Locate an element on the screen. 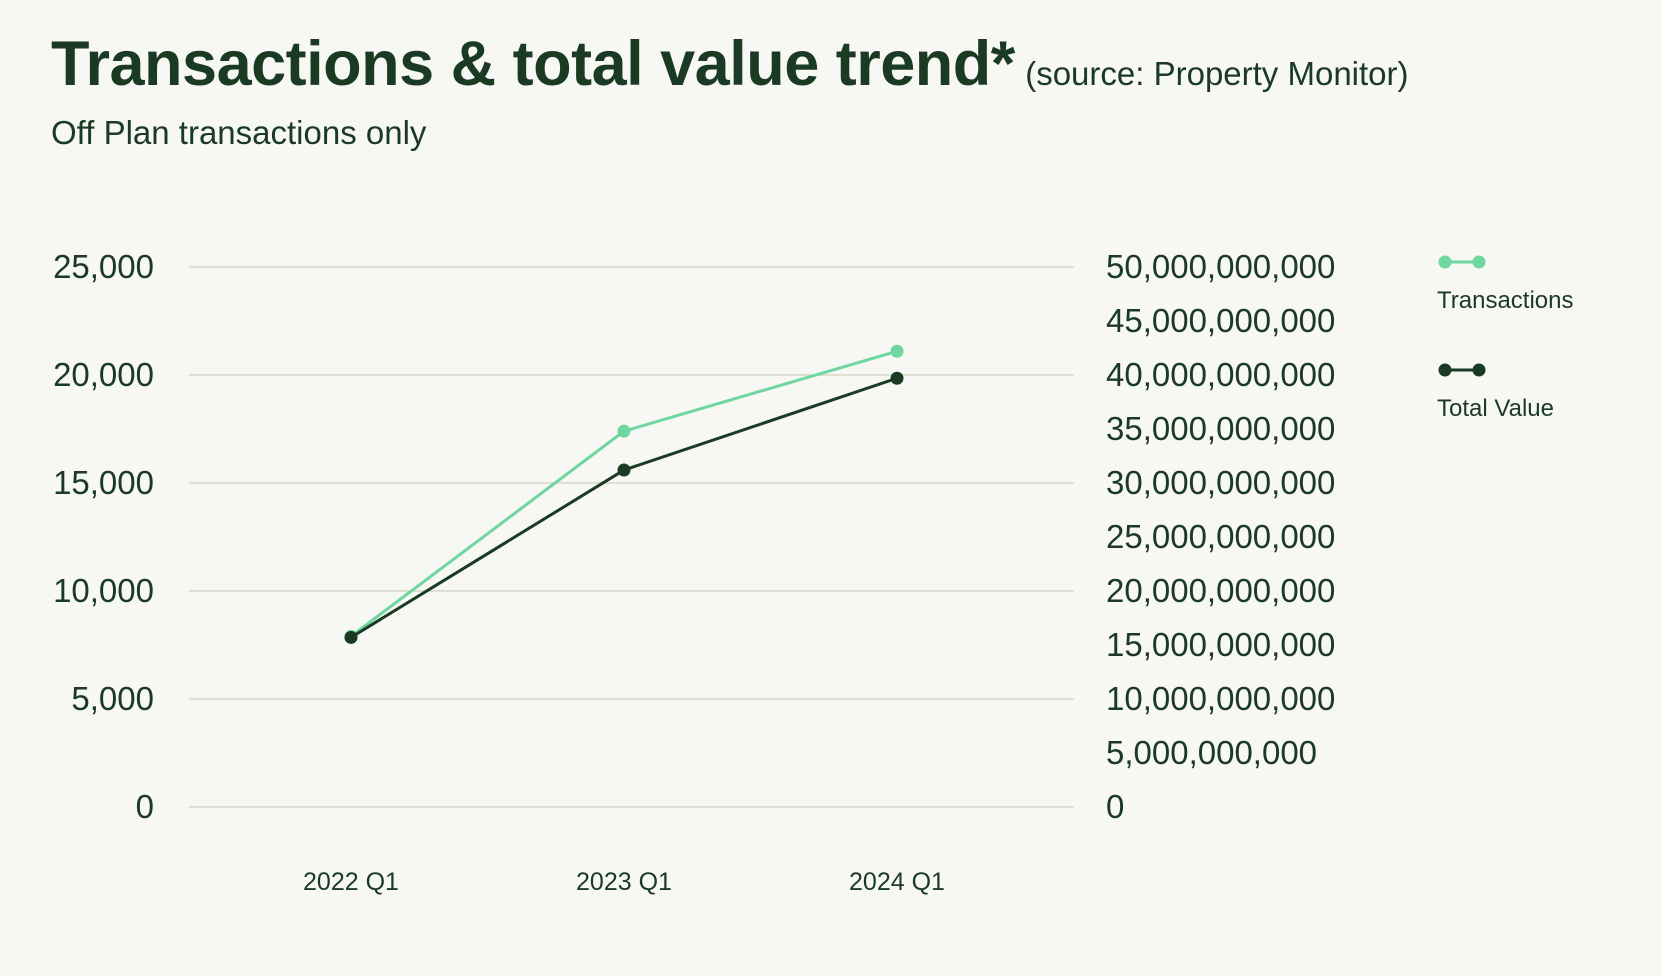 This screenshot has width=1662, height=976. right-axis-tick-label: 45,000,000,000 is located at coordinates (1220, 320).